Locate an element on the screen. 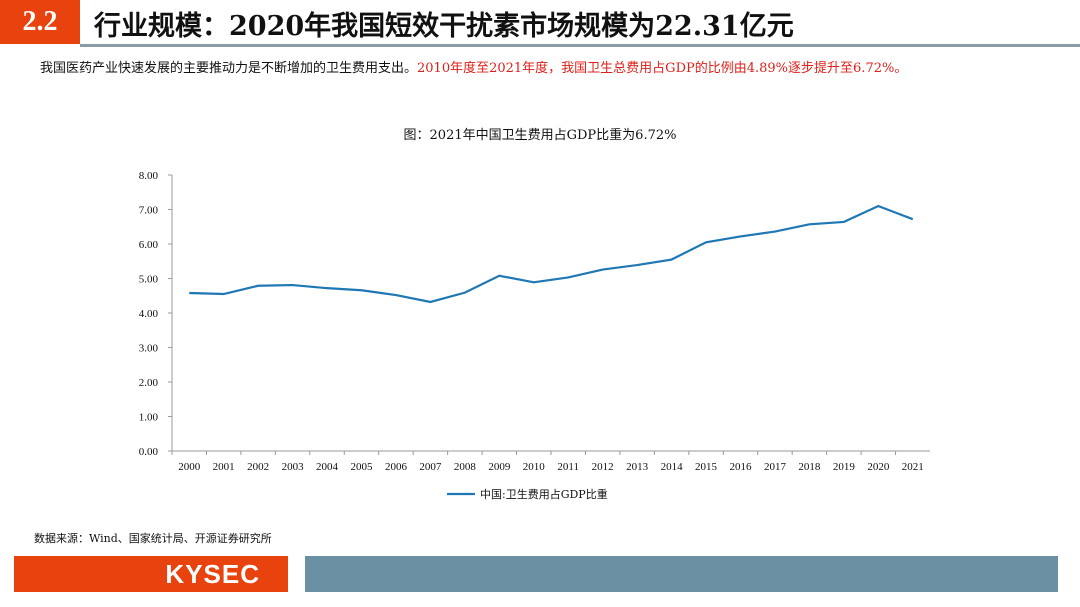  y-tick-label: 0.00 is located at coordinates (149, 452).